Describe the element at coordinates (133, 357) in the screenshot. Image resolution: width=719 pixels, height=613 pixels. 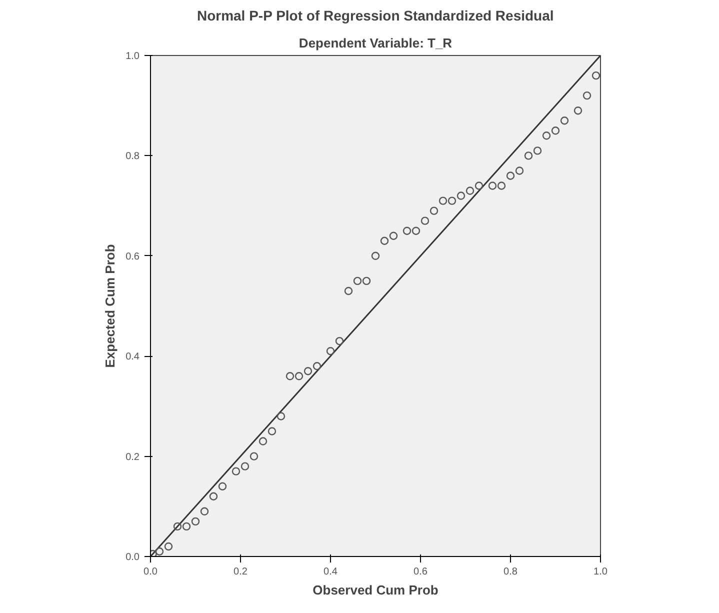
I see `y-tick-label: 0.4` at that location.